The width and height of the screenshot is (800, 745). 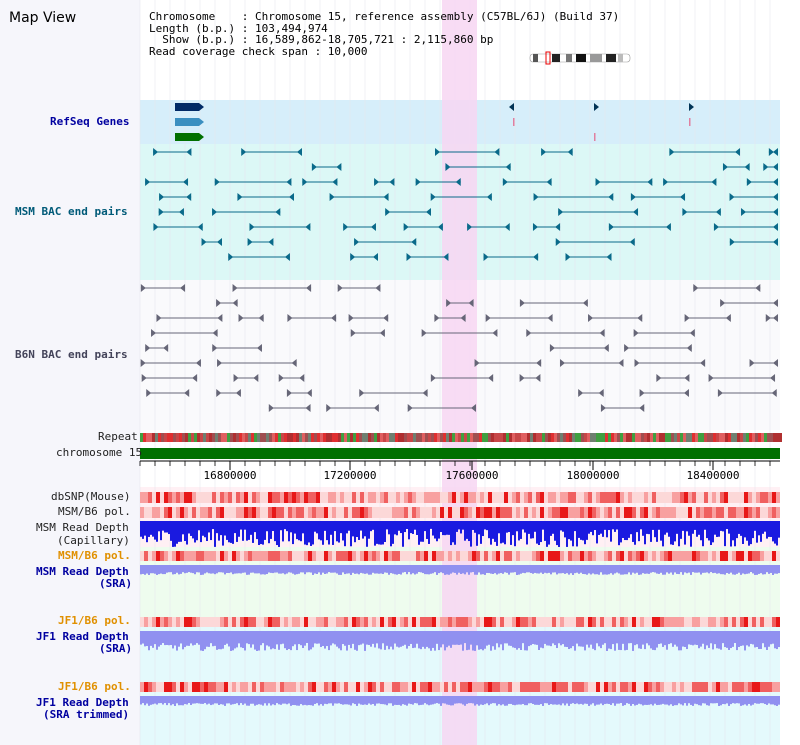 What do you see at coordinates (461, 204) in the screenshot?
I see `msm-bac-features` at bounding box center [461, 204].